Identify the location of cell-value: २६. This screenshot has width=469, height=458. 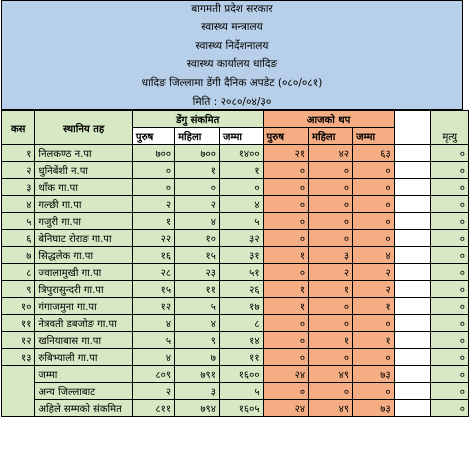
(241, 289).